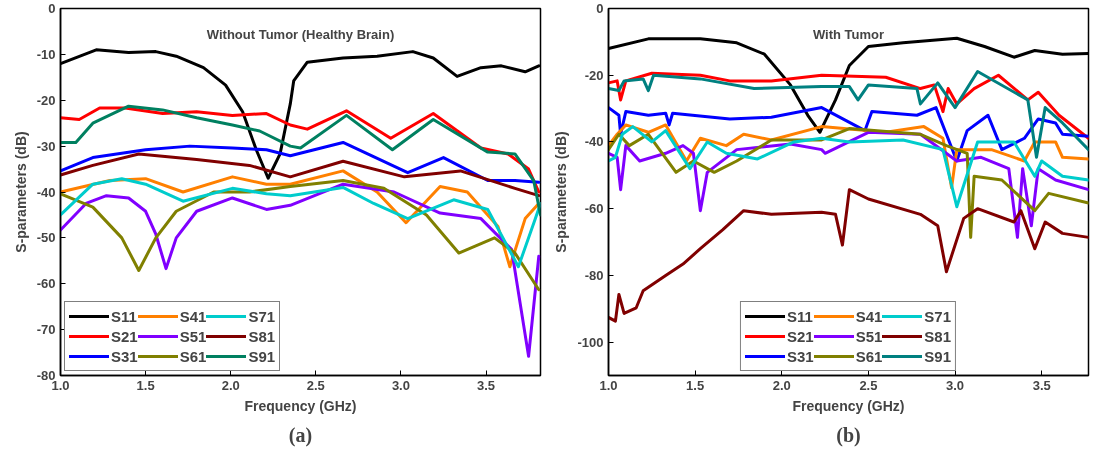 The width and height of the screenshot is (1097, 456). I want to click on y-tick-label: -70, so click(46, 330).